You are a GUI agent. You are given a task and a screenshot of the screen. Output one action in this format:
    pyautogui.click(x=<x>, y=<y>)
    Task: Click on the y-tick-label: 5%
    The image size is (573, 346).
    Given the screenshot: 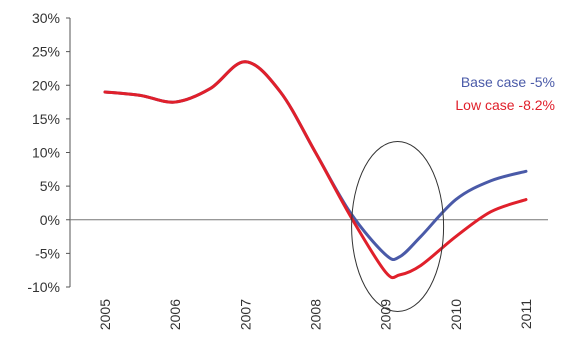 What is the action you would take?
    pyautogui.click(x=50, y=186)
    